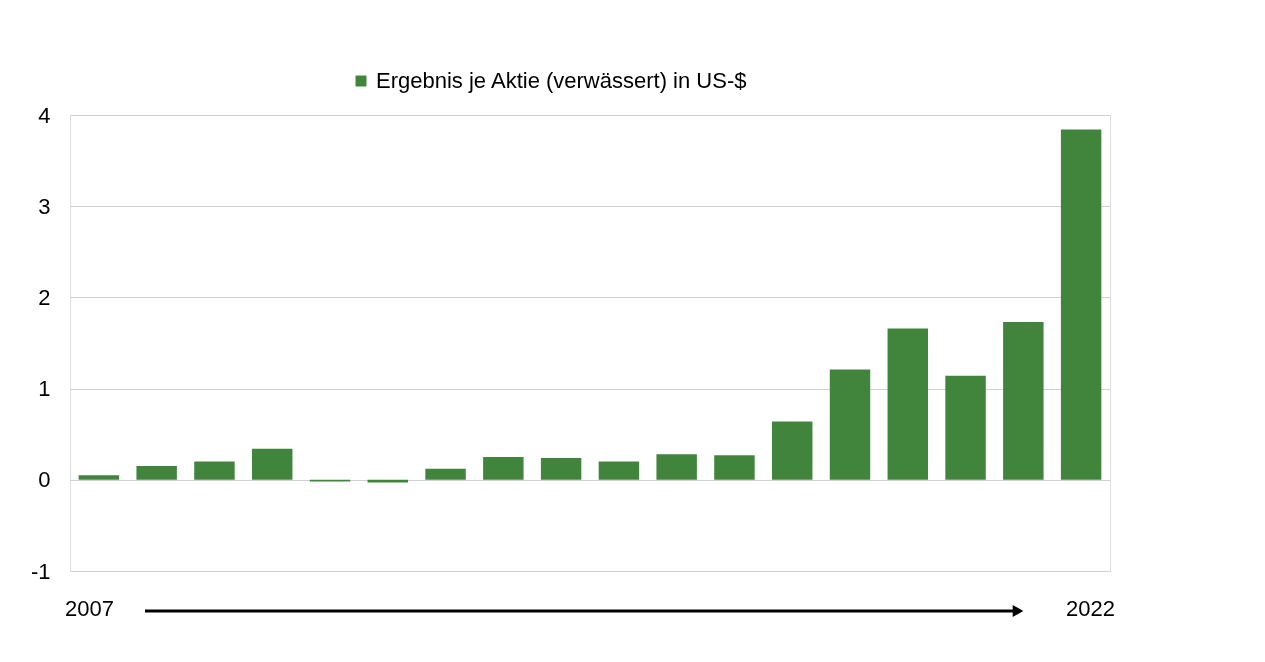 The width and height of the screenshot is (1265, 662). What do you see at coordinates (40, 571) in the screenshot?
I see `y-tick-label: -1` at bounding box center [40, 571].